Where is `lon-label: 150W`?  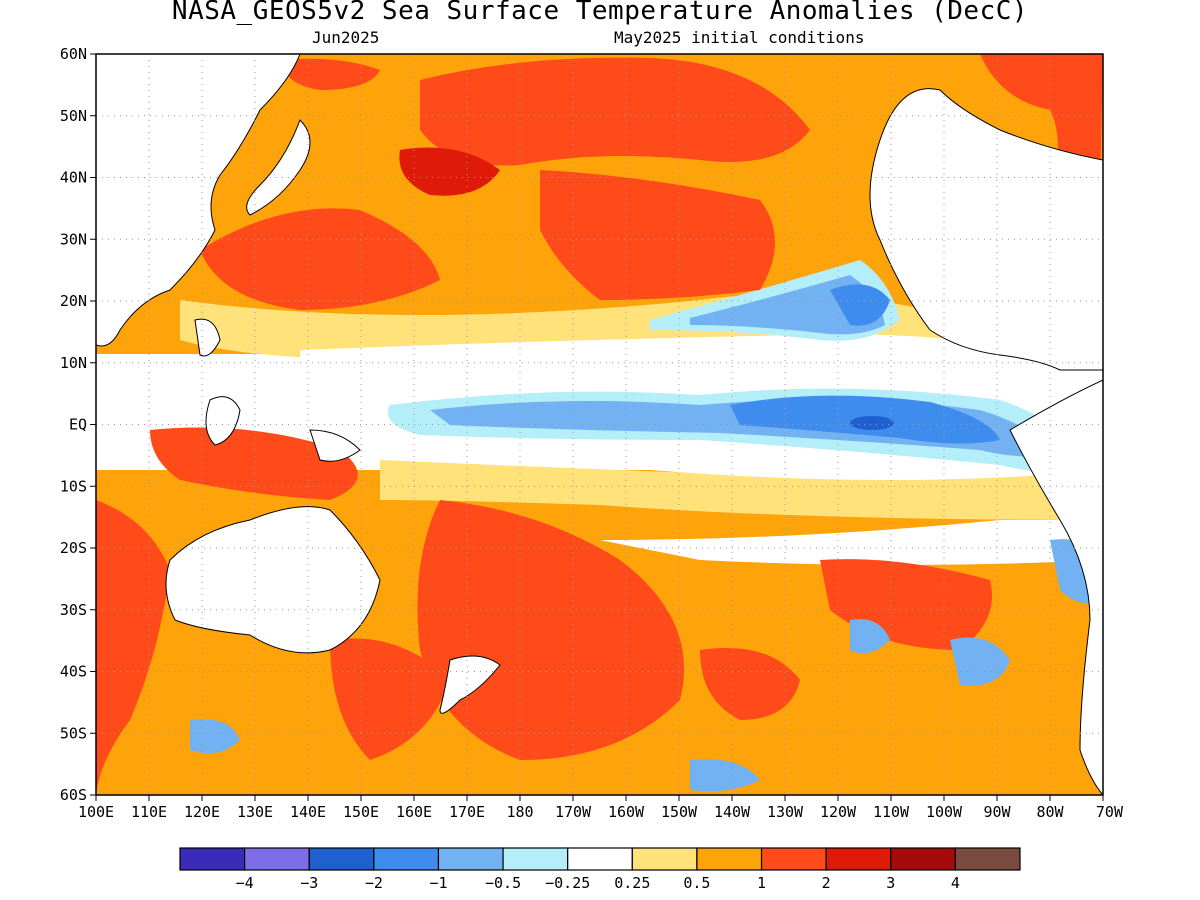 lon-label: 150W is located at coordinates (679, 812).